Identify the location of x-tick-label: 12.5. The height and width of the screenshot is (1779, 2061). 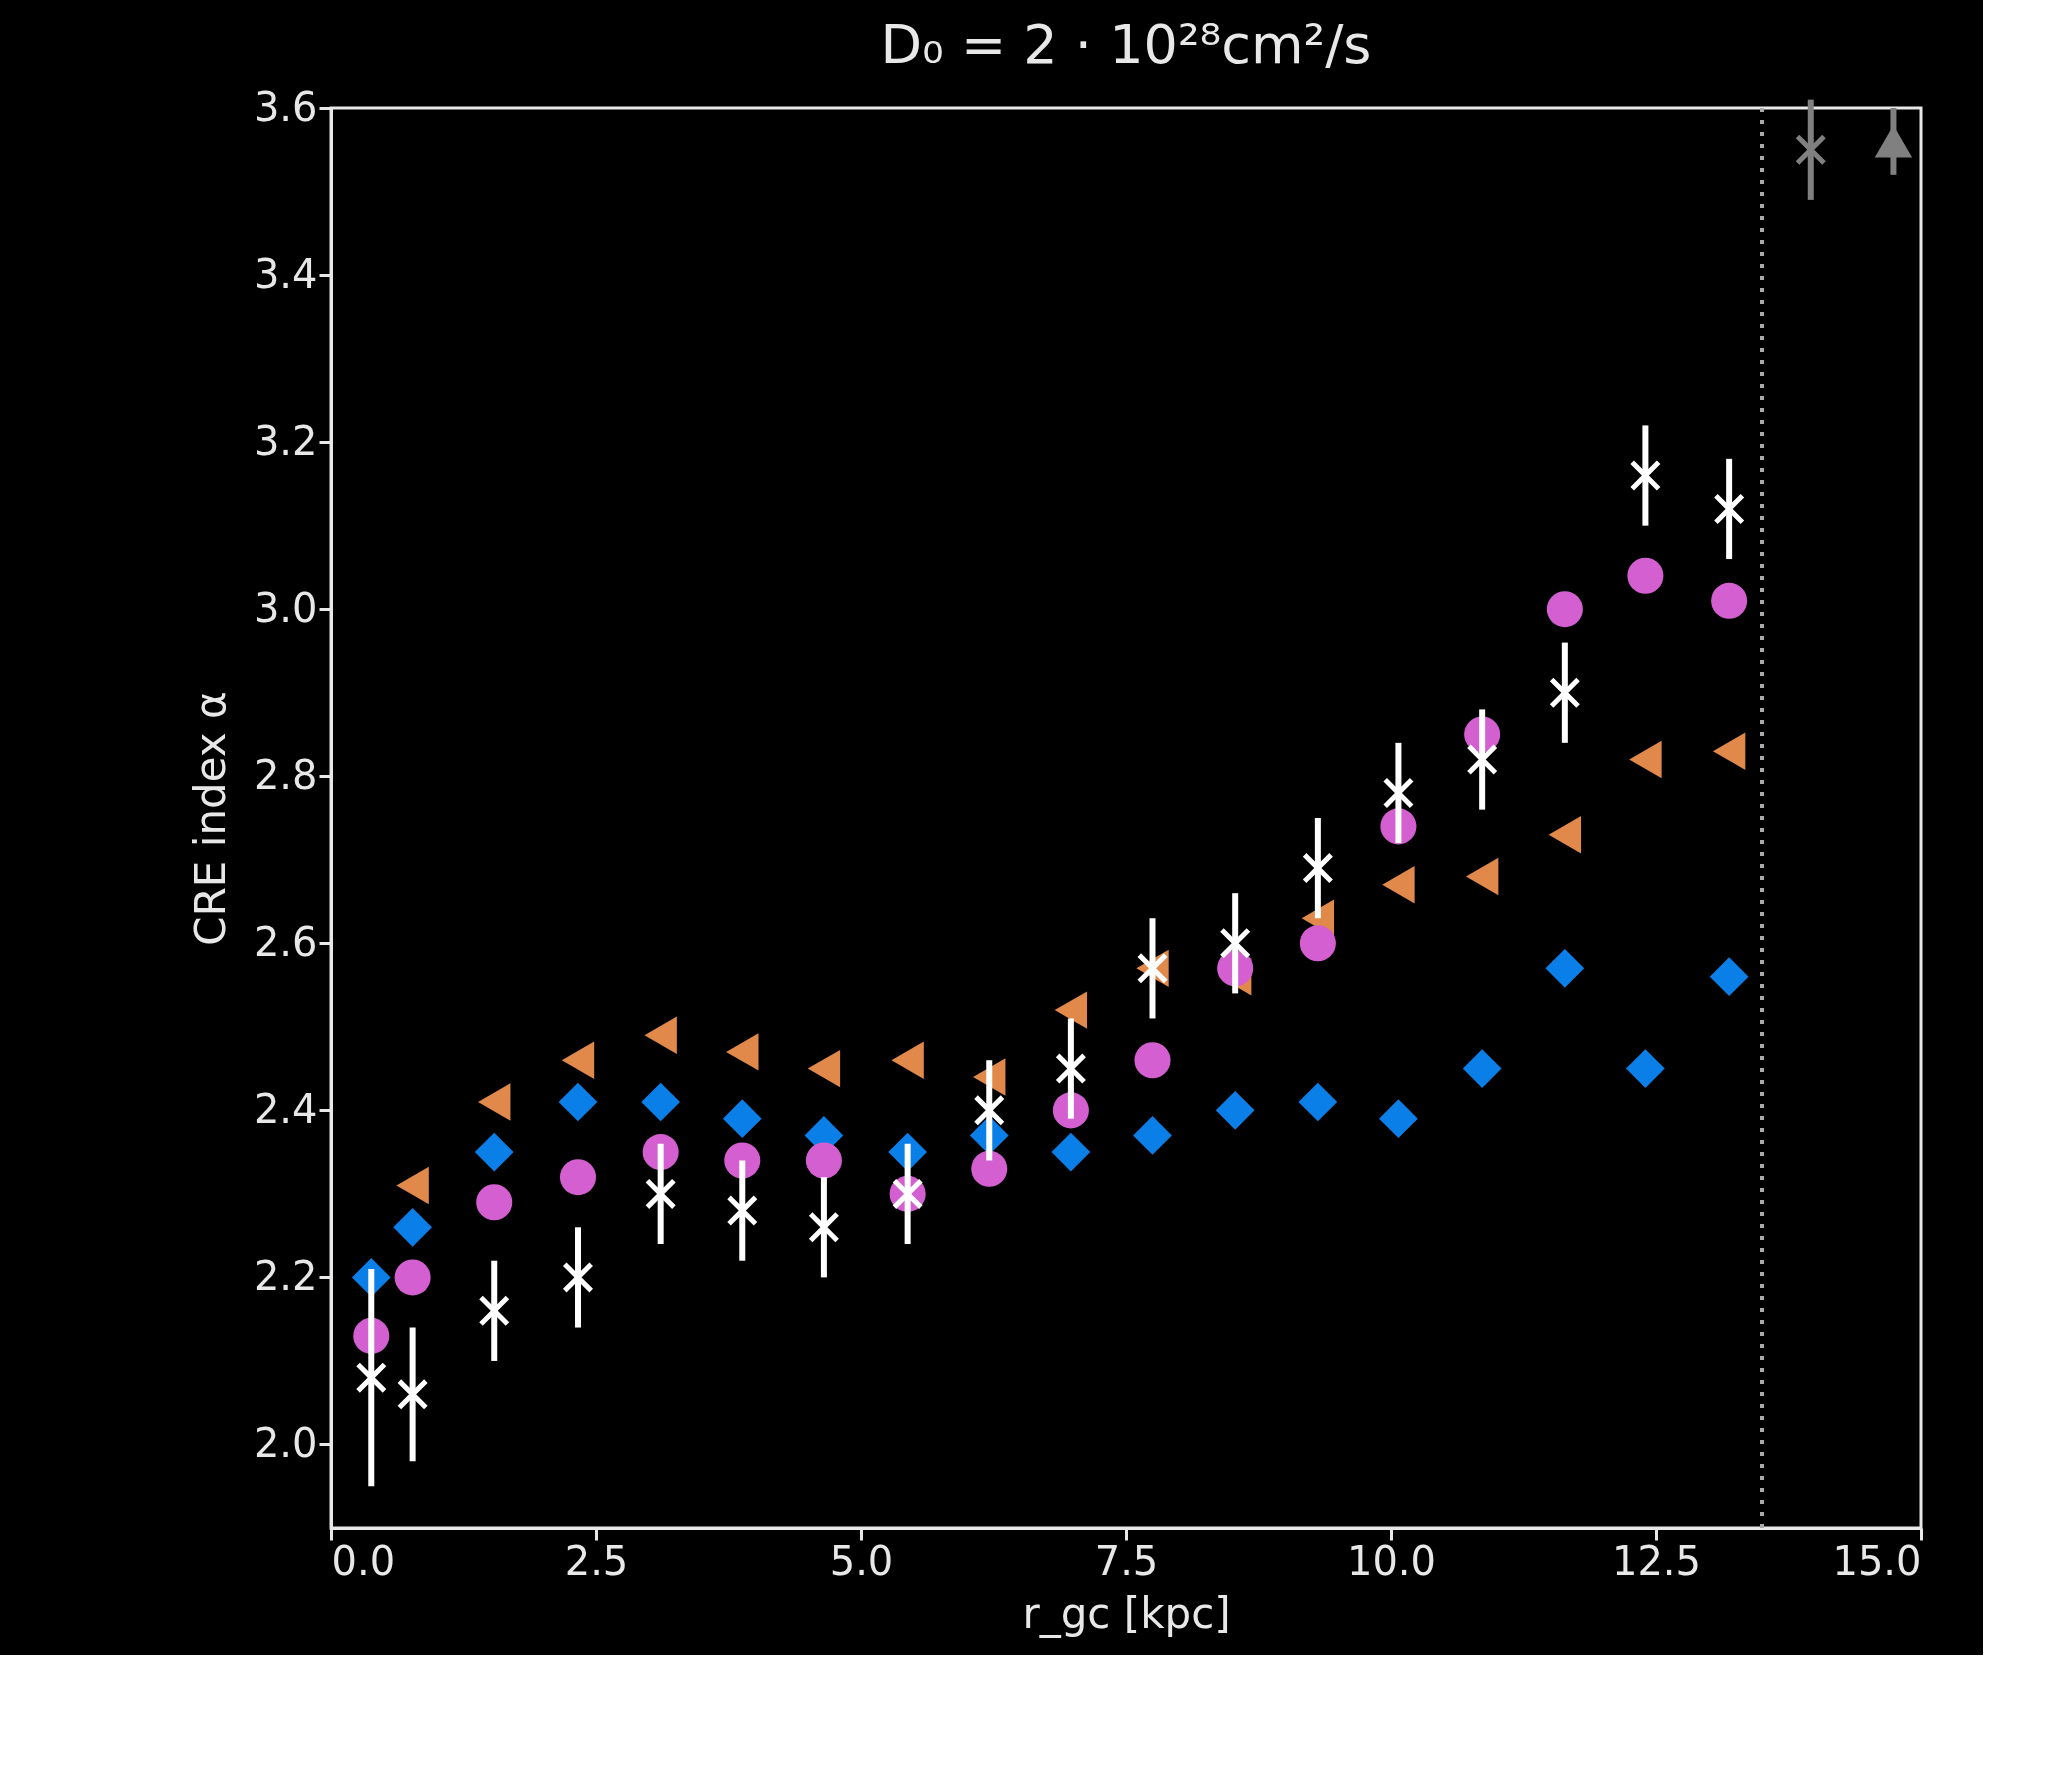
(1656, 1560).